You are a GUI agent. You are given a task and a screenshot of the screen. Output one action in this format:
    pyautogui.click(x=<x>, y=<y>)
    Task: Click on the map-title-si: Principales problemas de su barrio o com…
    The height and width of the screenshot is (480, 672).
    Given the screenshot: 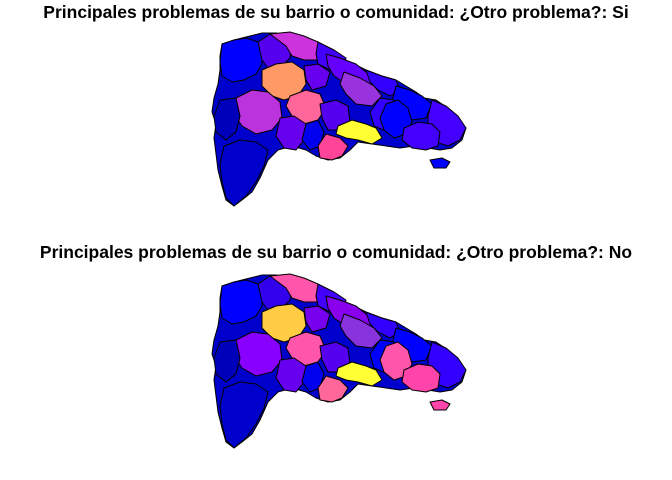 What is the action you would take?
    pyautogui.click(x=336, y=12)
    